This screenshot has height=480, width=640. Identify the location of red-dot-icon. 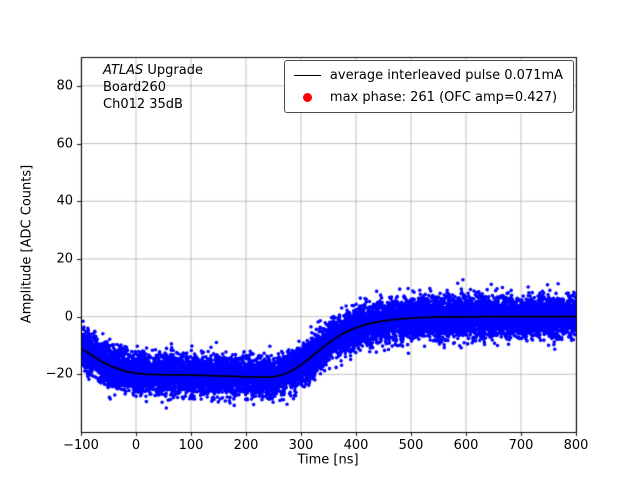
(307, 97).